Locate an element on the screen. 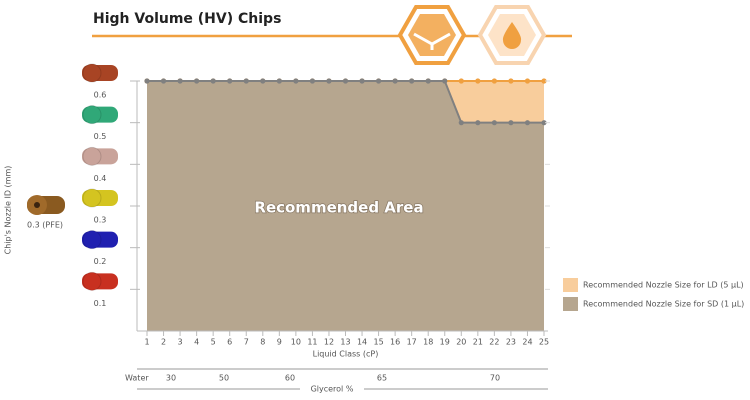 The image size is (750, 400). x-tick-label: 7 is located at coordinates (246, 342).